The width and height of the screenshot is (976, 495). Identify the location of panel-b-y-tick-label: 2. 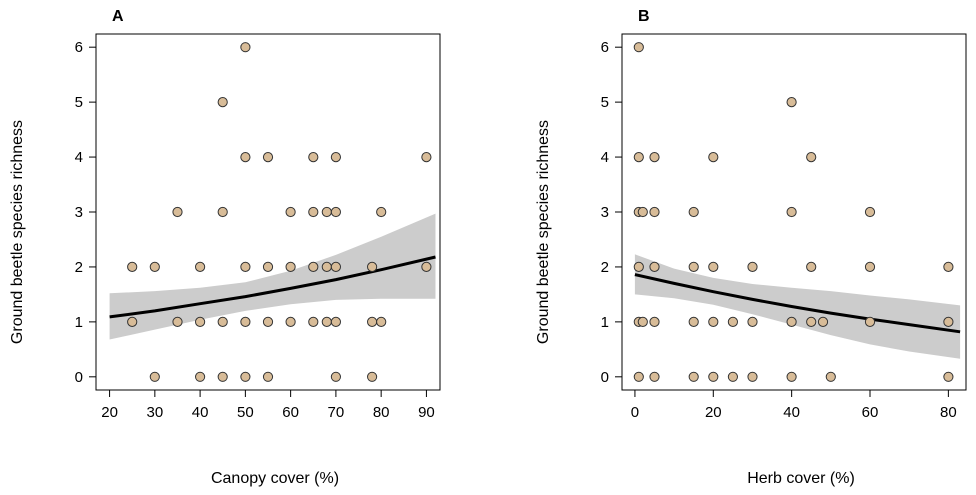
(605, 267).